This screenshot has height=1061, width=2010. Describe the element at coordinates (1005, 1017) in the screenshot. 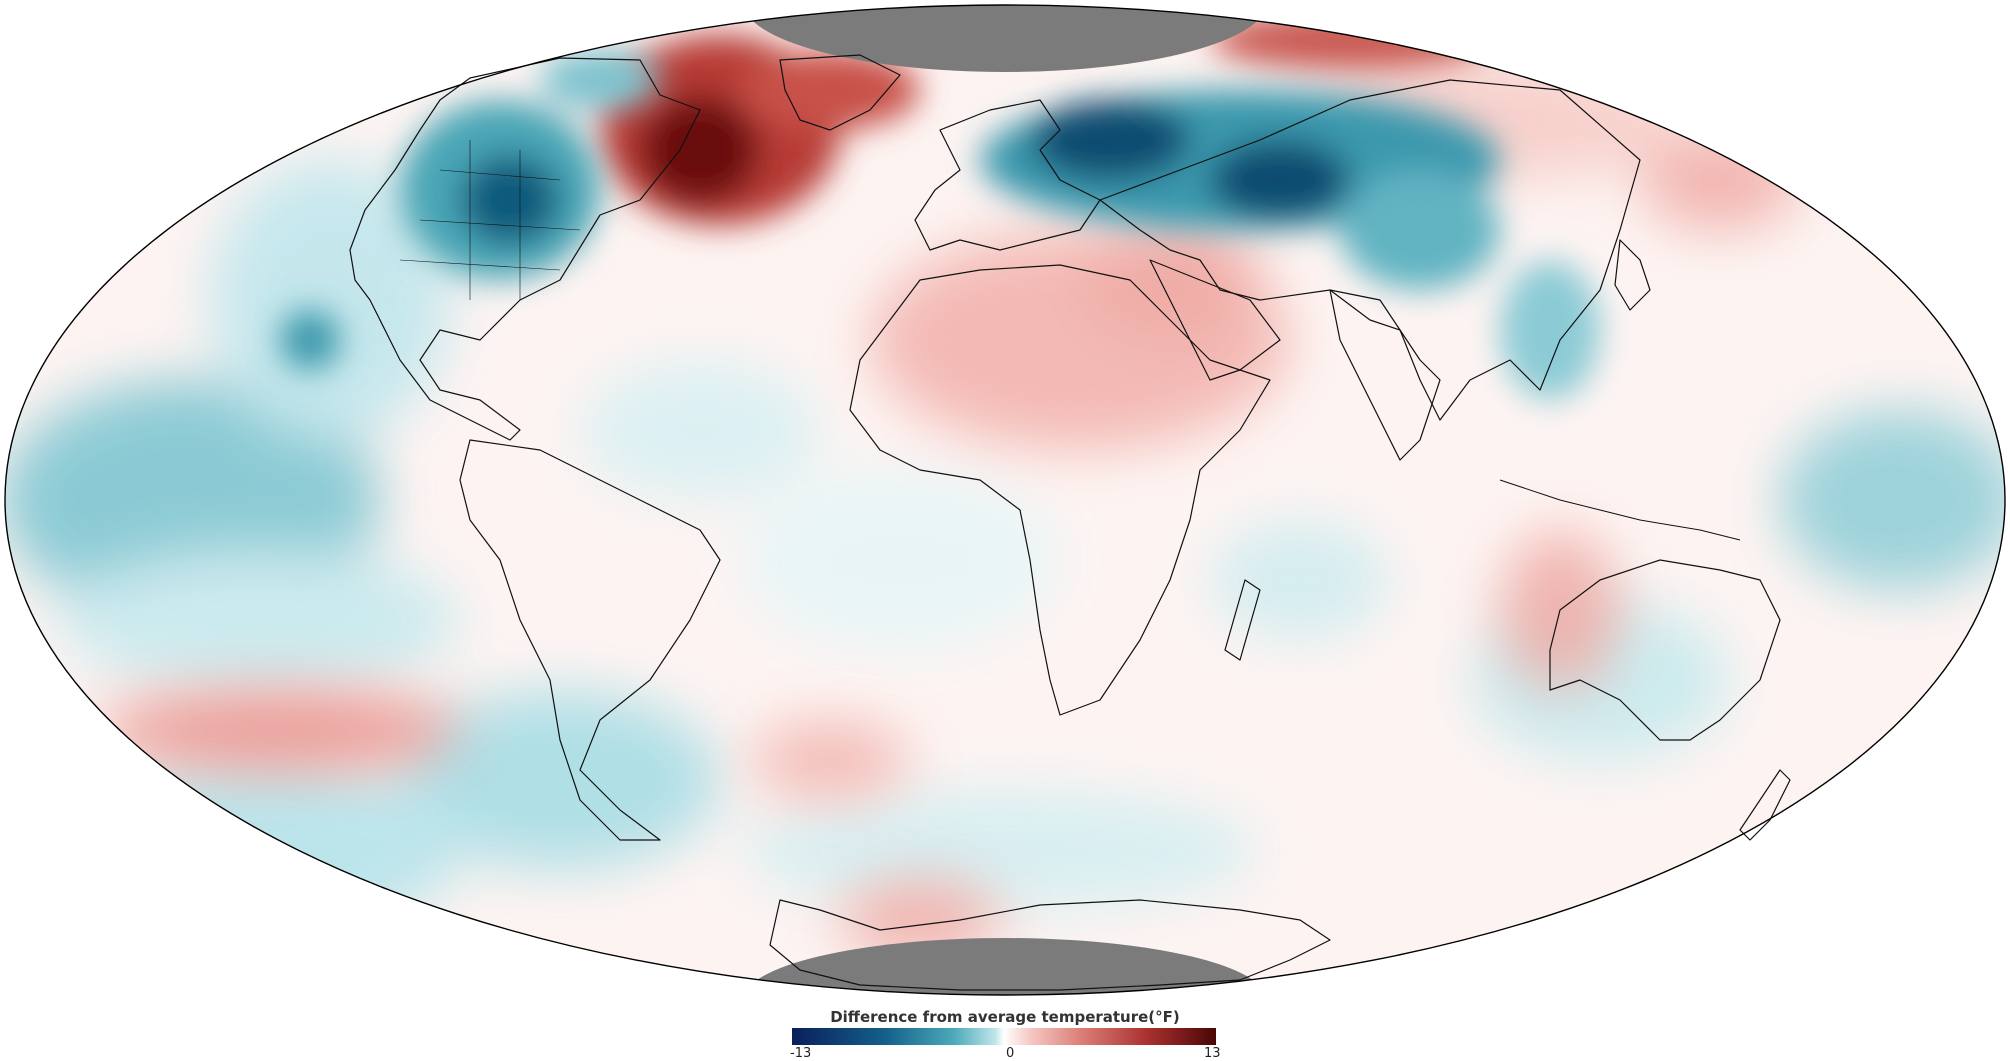

I see `legend-title: Difference from average temperature(°F)` at that location.